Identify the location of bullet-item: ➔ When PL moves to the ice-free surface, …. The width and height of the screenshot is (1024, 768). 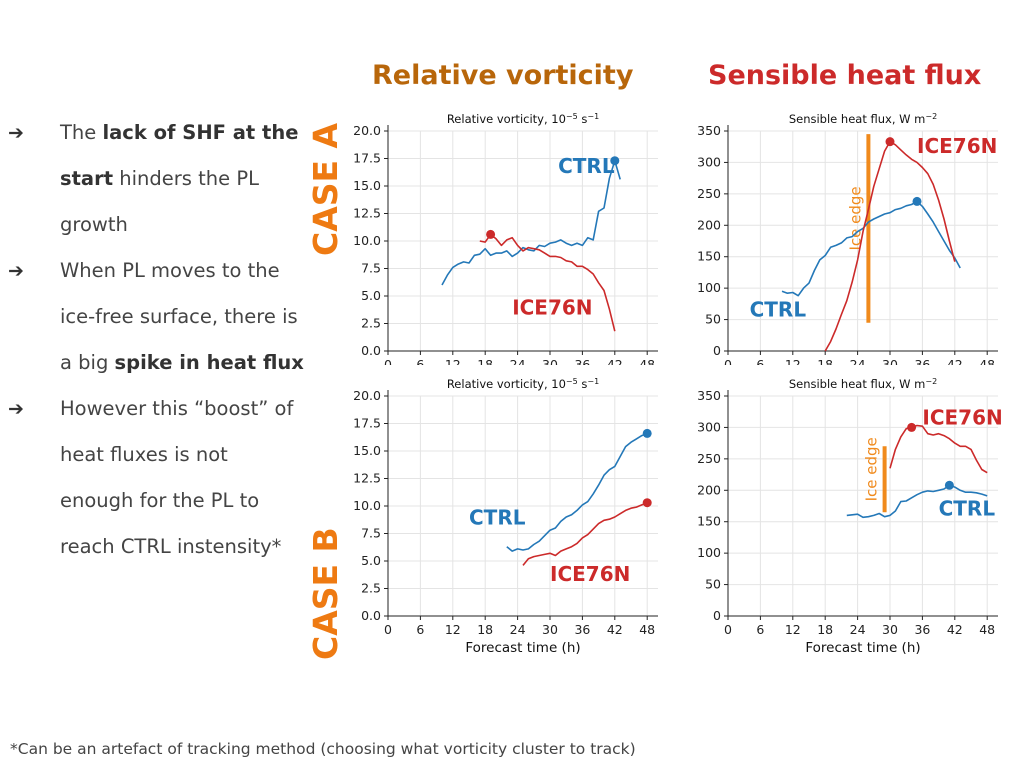
(157, 317).